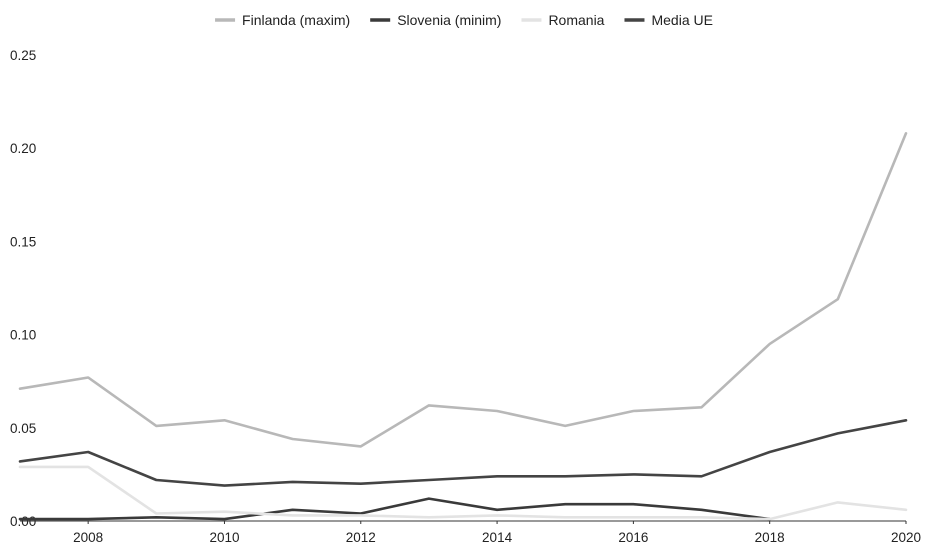  What do you see at coordinates (23, 288) in the screenshot?
I see `y-axis: 0.000.050.100.150.200.25` at bounding box center [23, 288].